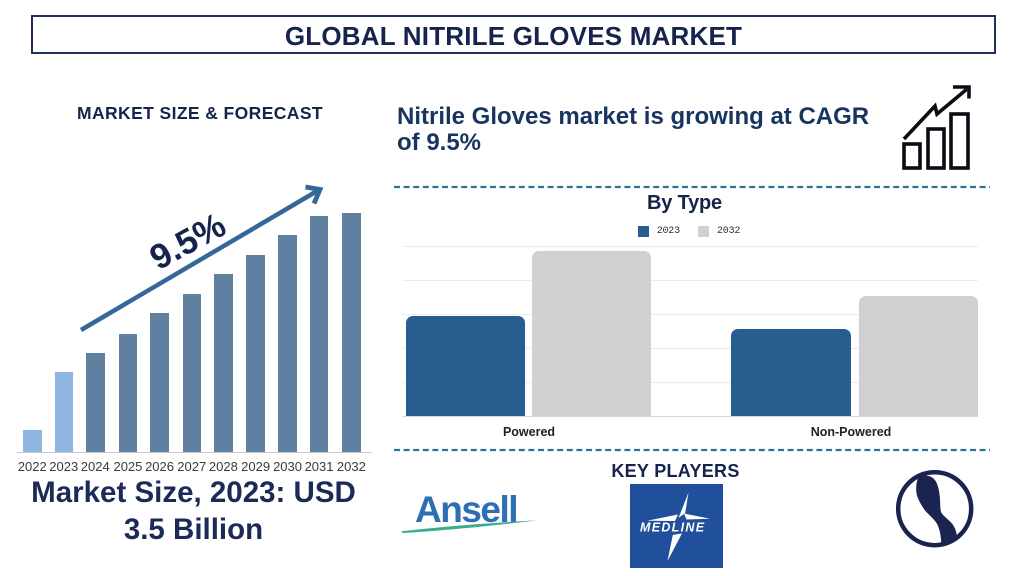 Image resolution: width=1024 pixels, height=576 pixels. I want to click on svg-text: MEDLINE, so click(672, 528).